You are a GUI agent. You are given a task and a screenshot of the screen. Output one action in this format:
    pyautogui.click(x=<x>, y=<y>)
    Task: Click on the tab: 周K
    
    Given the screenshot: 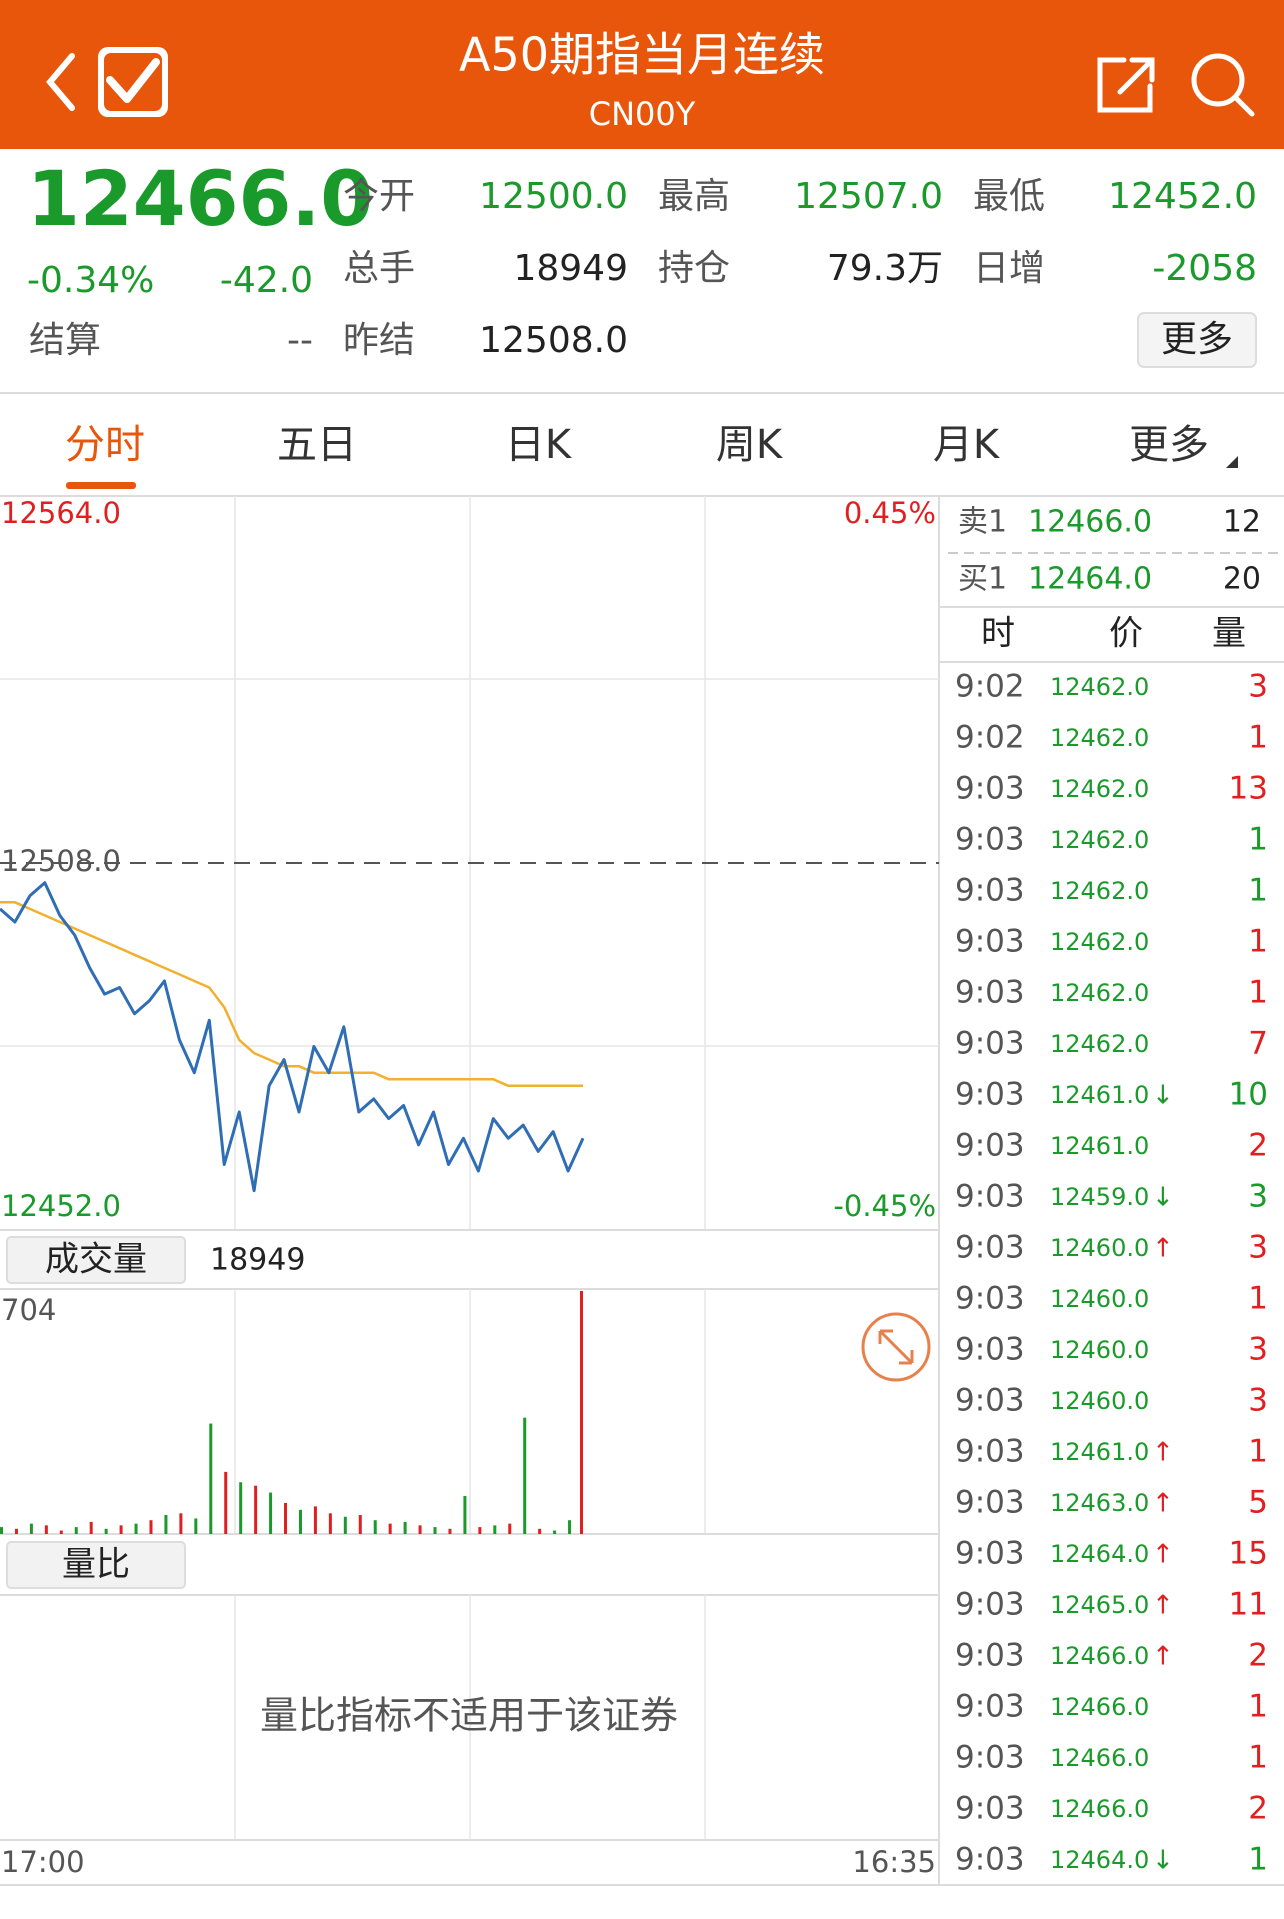 What is the action you would take?
    pyautogui.click(x=750, y=445)
    